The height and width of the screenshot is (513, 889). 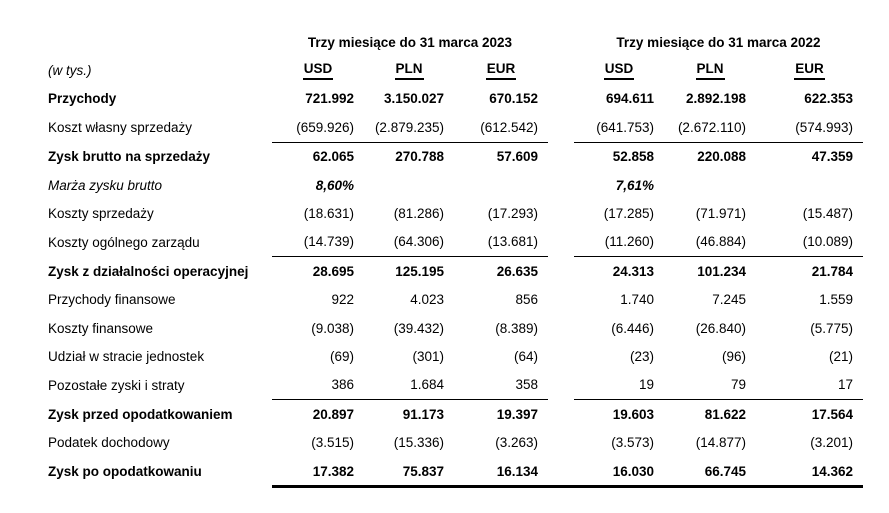 What do you see at coordinates (715, 99) in the screenshot?
I see `cell-value: 2.892.198` at bounding box center [715, 99].